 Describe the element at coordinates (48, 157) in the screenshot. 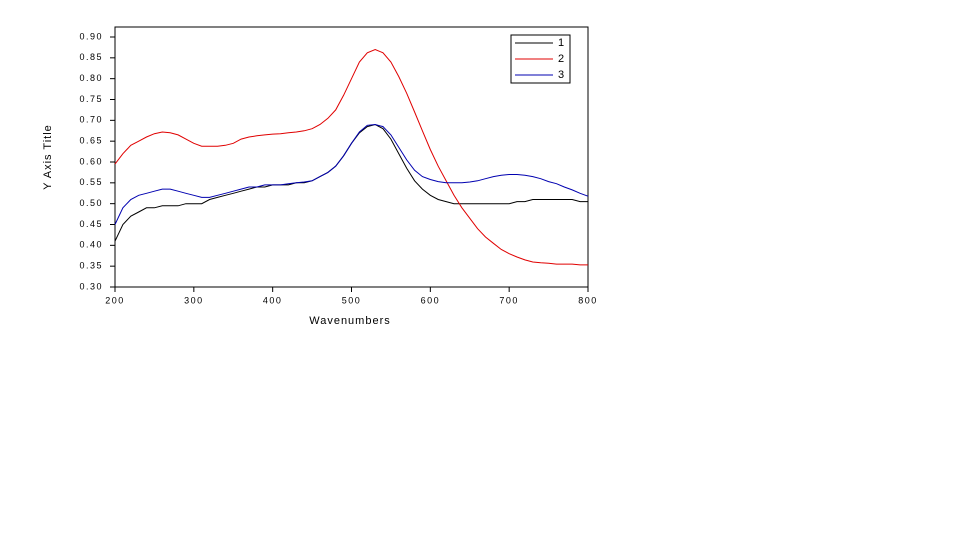

I see `y-axis-title: Y Axis Title` at that location.